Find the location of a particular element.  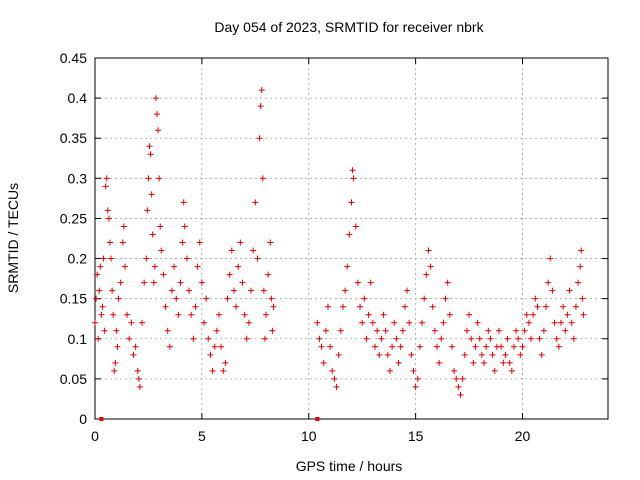

x-tick-label: 15 is located at coordinates (416, 436).